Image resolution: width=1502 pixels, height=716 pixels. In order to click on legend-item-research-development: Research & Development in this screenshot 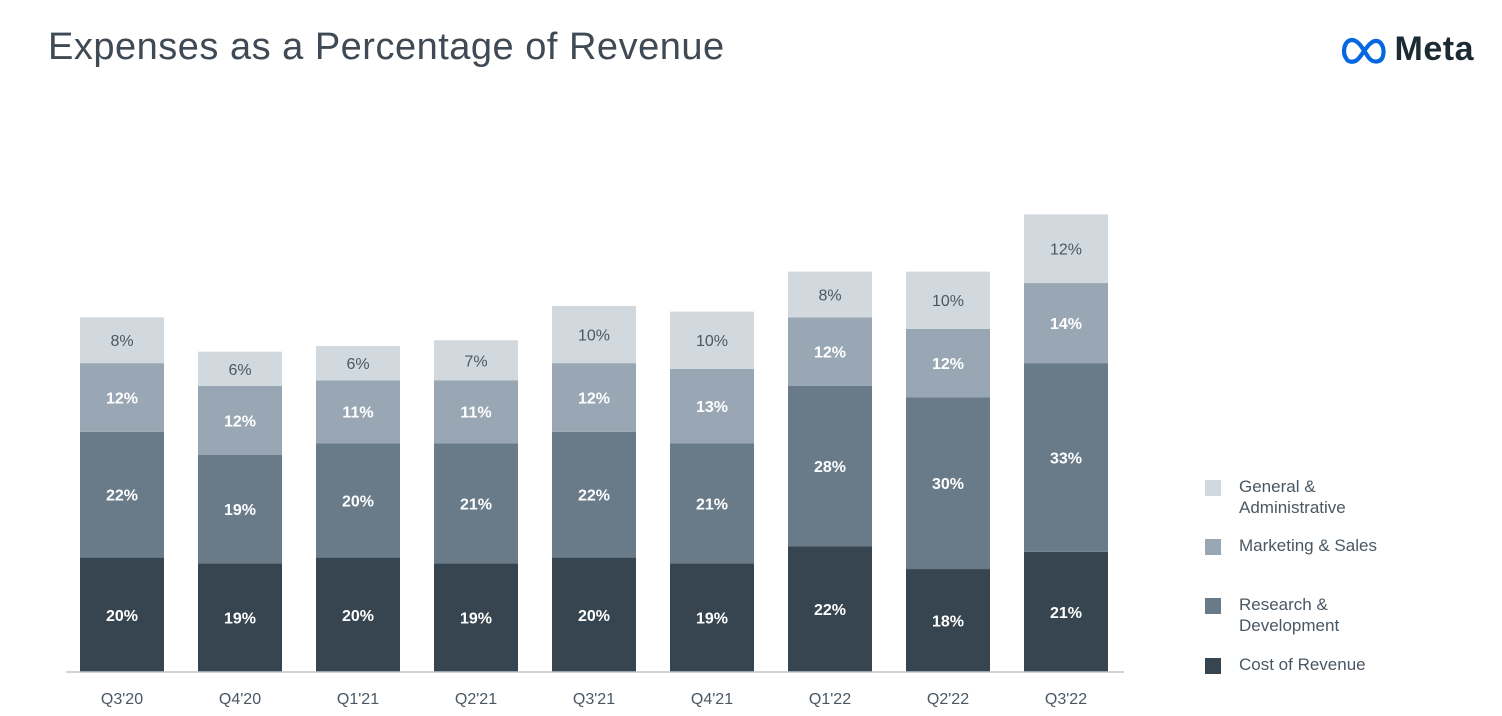, I will do `click(1307, 615)`.